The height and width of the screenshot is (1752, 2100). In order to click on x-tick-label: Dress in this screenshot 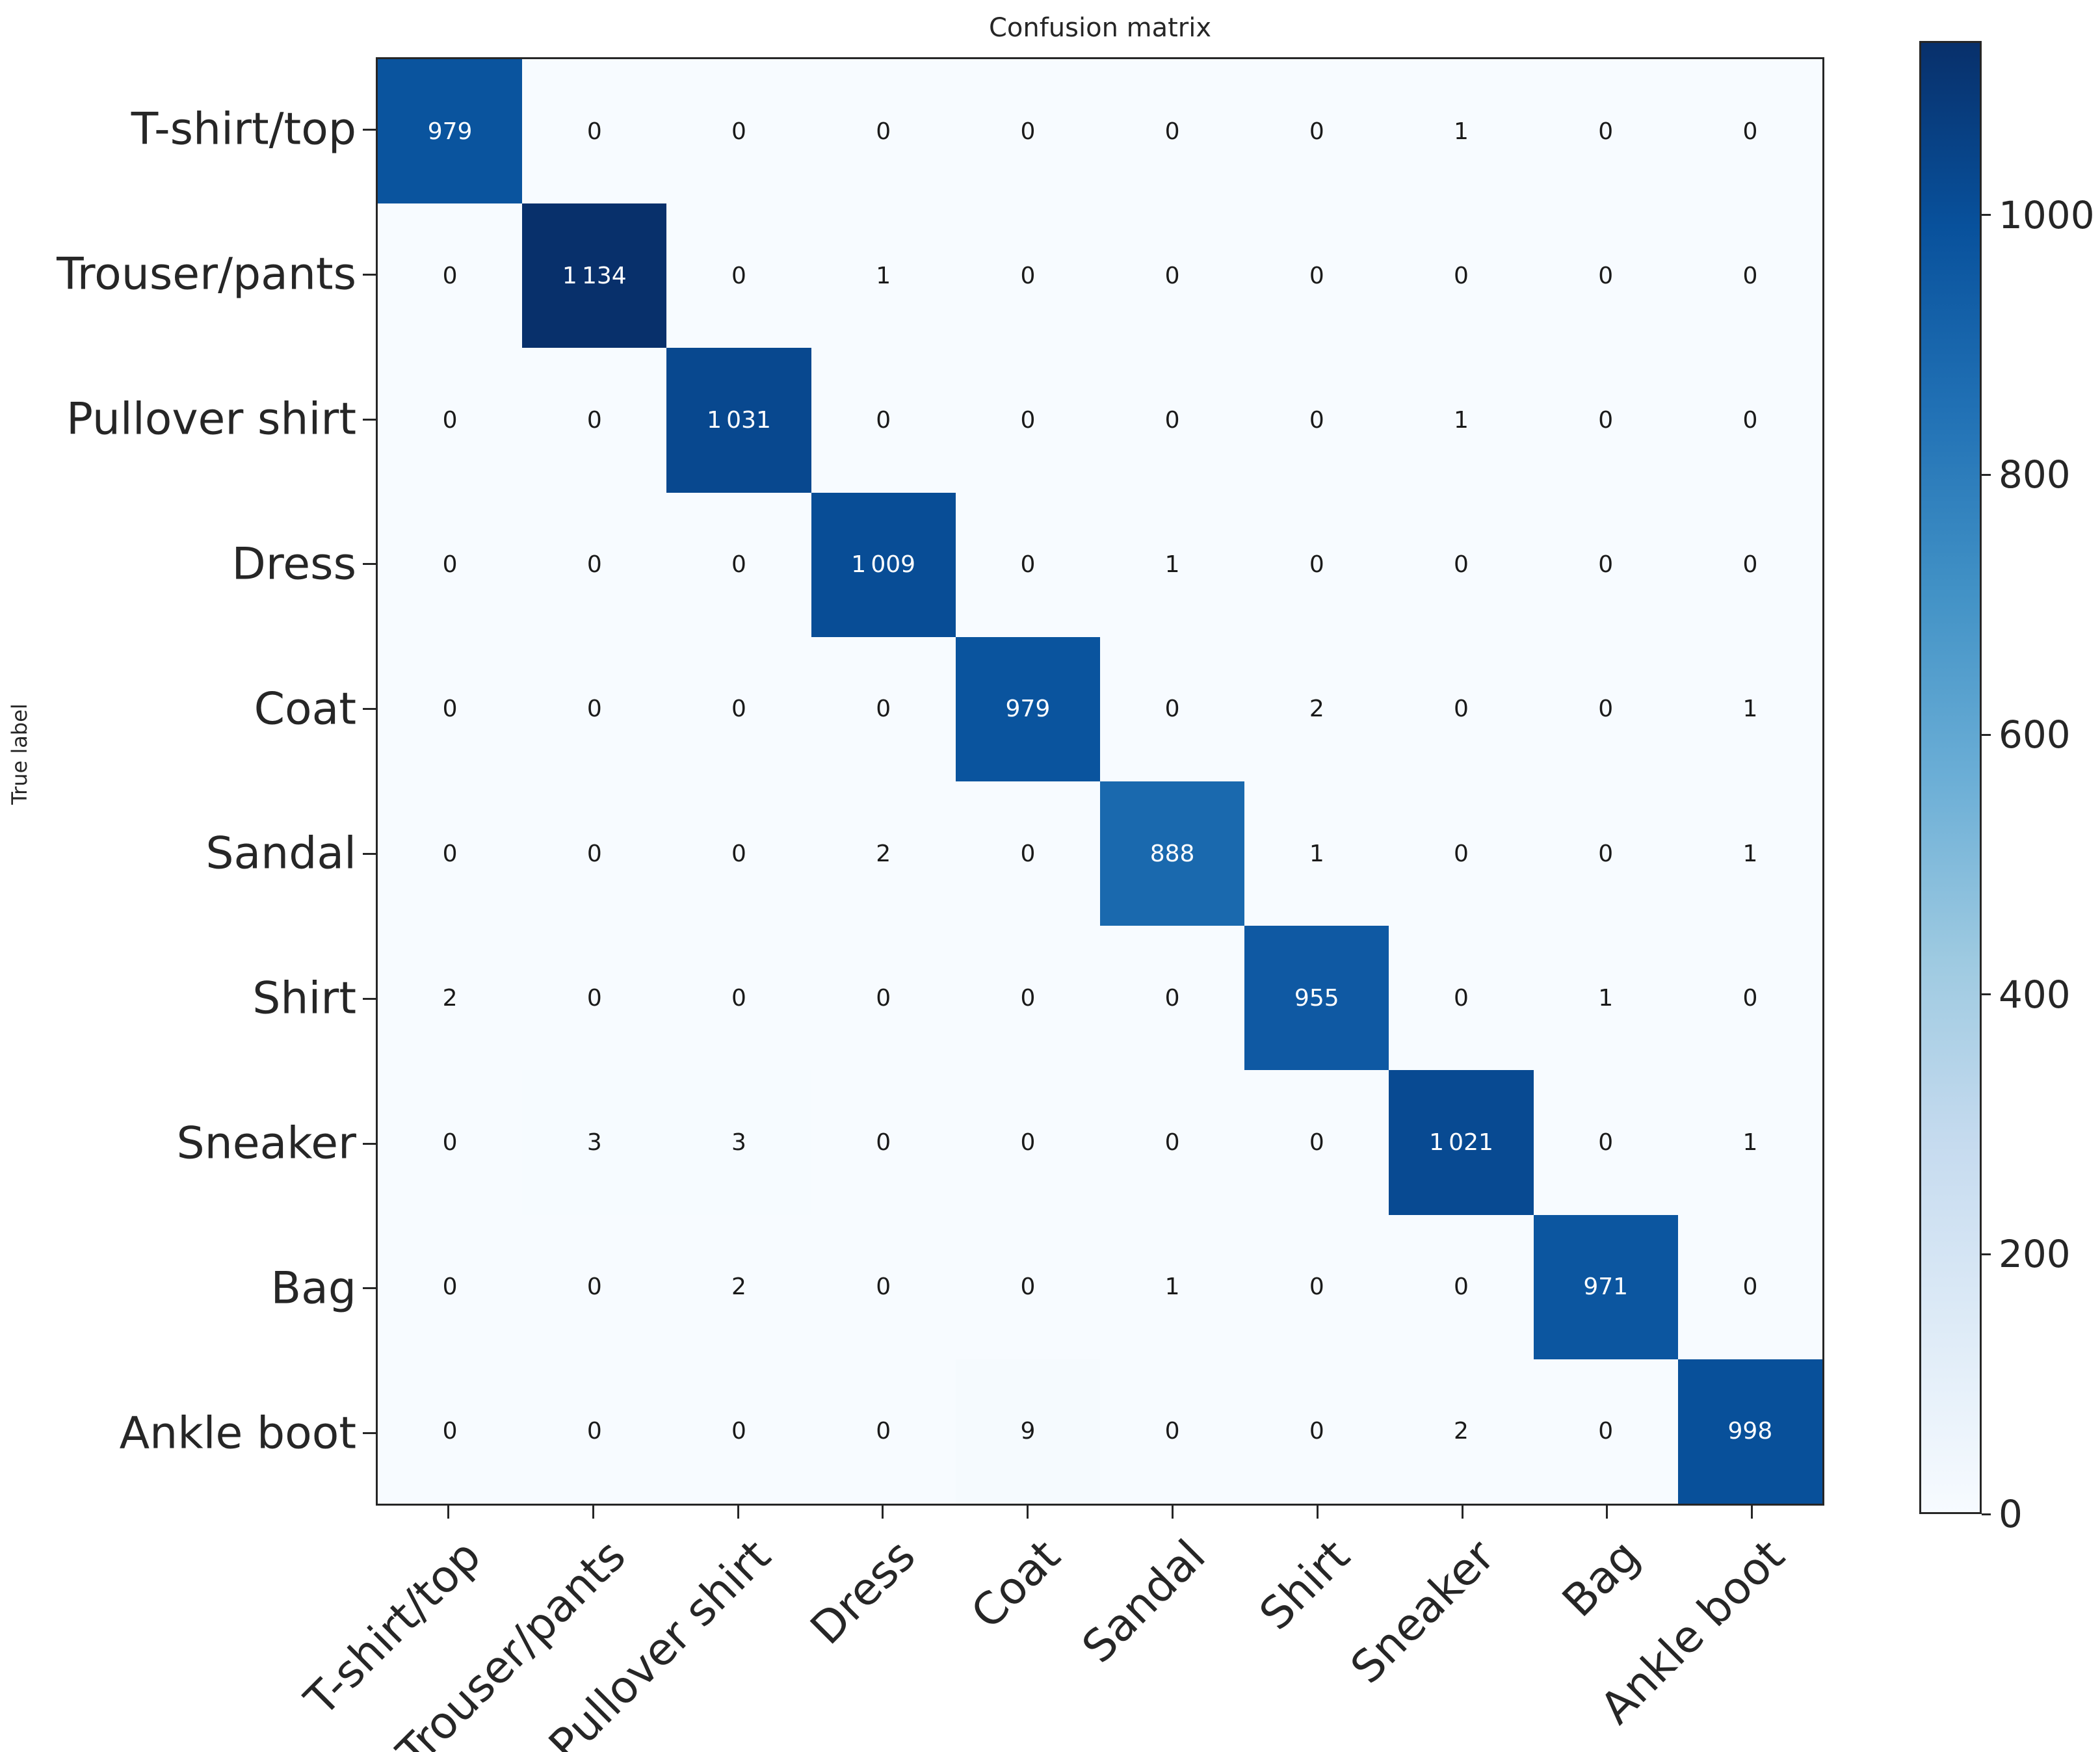, I will do `click(863, 1592)`.